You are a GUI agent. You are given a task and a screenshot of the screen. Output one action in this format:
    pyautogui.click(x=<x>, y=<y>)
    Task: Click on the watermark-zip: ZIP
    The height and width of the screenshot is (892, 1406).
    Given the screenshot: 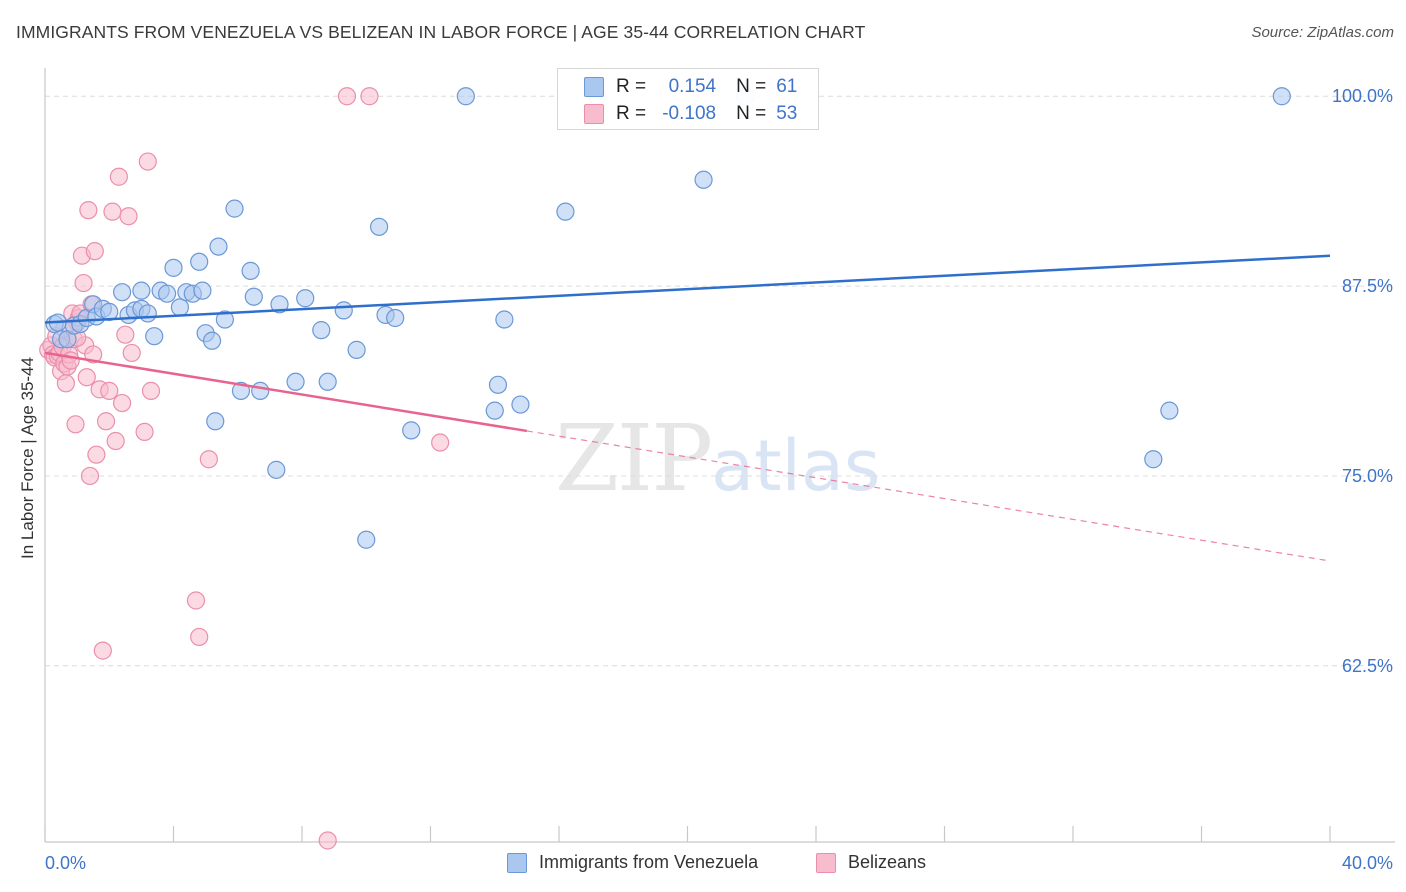 What is the action you would take?
    pyautogui.click(x=634, y=458)
    